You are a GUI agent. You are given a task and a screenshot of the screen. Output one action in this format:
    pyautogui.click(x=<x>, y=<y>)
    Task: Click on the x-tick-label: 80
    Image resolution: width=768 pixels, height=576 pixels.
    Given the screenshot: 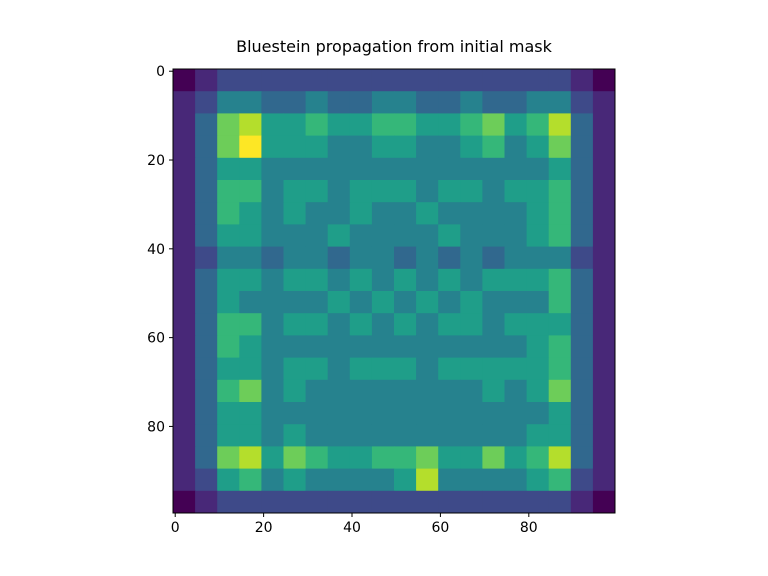 What is the action you would take?
    pyautogui.click(x=529, y=528)
    